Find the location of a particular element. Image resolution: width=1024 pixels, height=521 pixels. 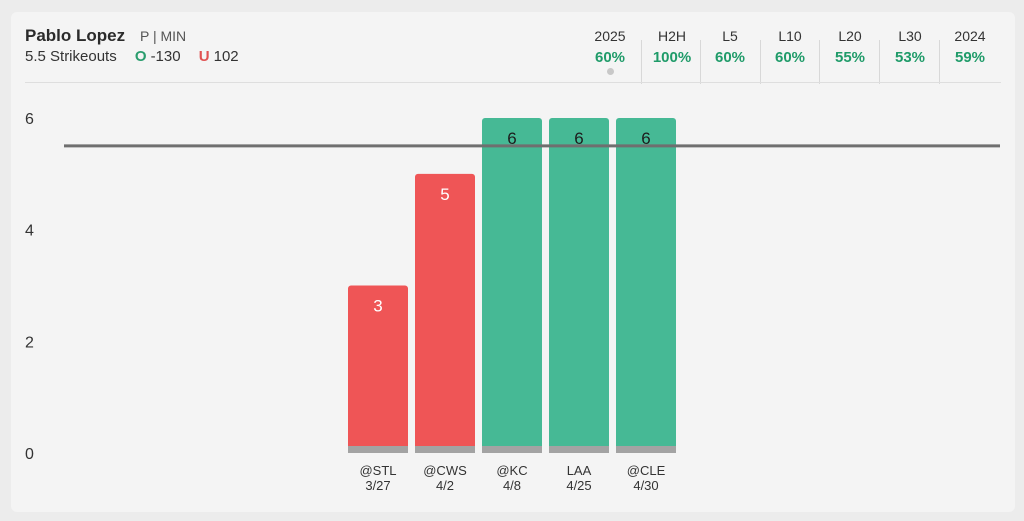

stat-value: 55% is located at coordinates (850, 57).